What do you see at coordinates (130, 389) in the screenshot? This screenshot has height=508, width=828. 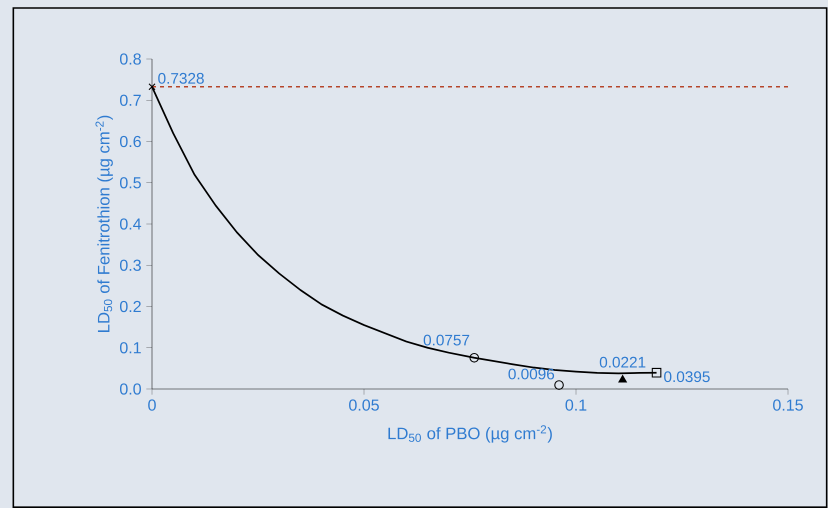 I see `y-tick-label: 0.0` at bounding box center [130, 389].